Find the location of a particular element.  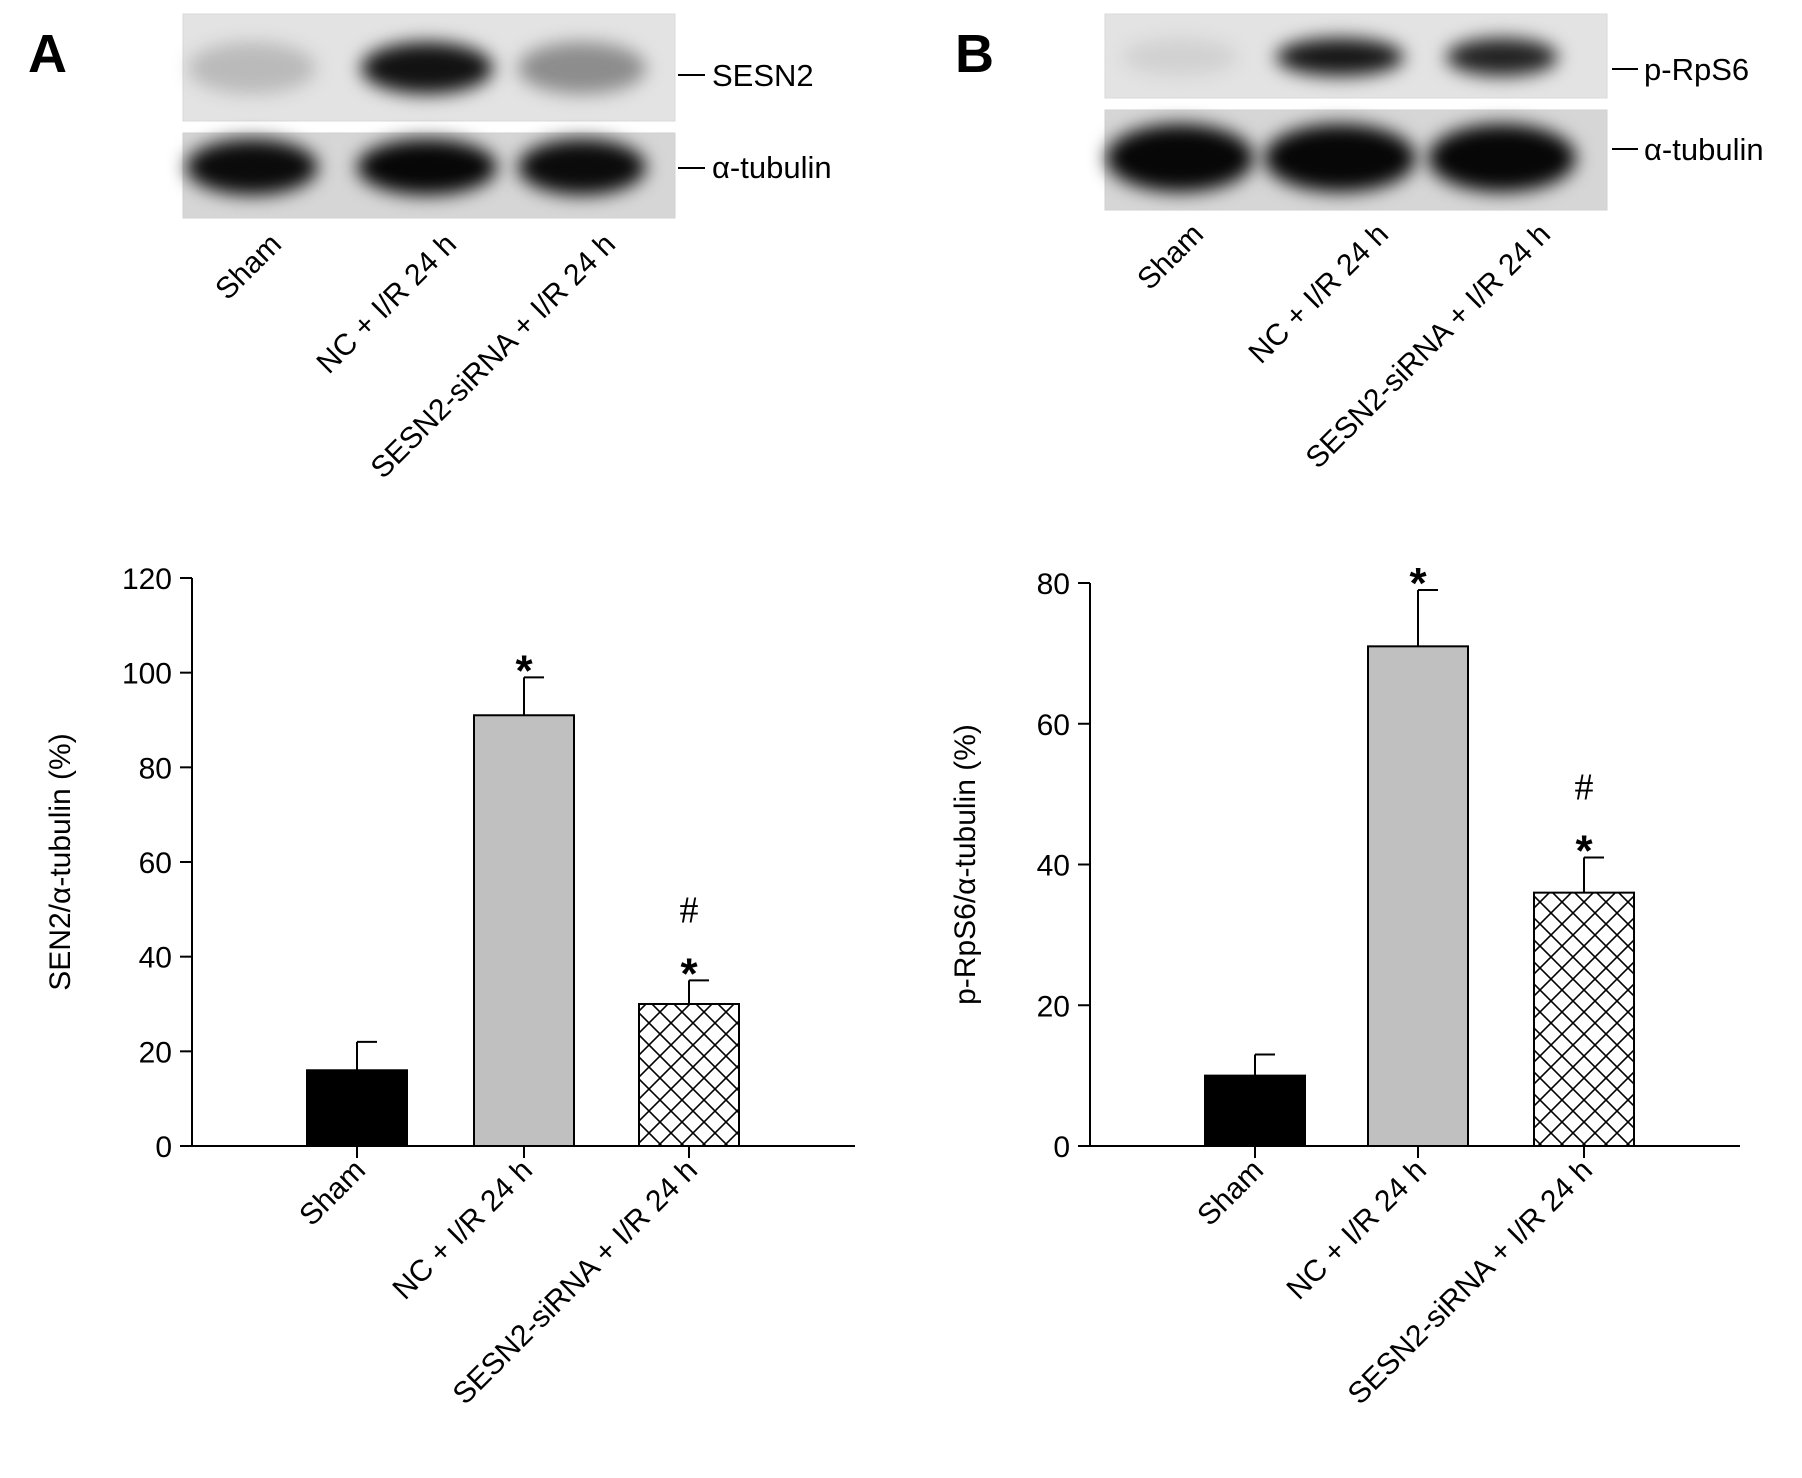

y-axis-title: SEN2/α-tubulin (%) is located at coordinates (60, 861).